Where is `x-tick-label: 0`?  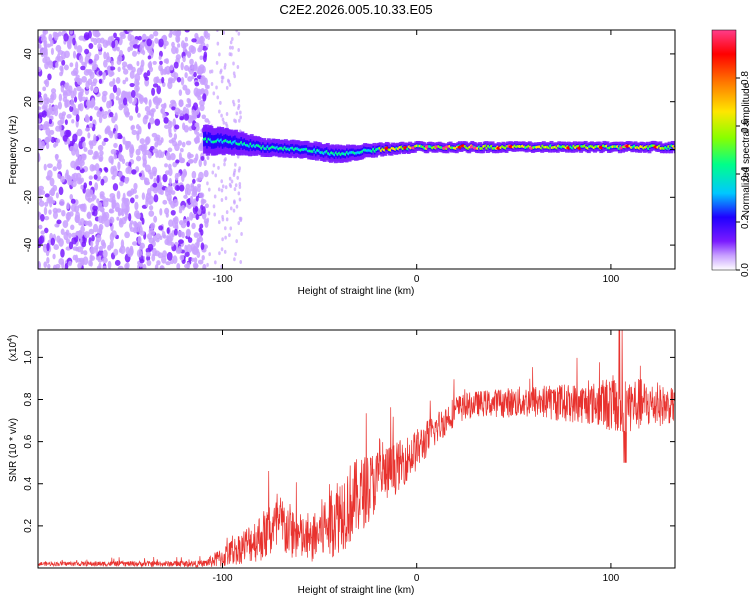 x-tick-label: 0 is located at coordinates (417, 578).